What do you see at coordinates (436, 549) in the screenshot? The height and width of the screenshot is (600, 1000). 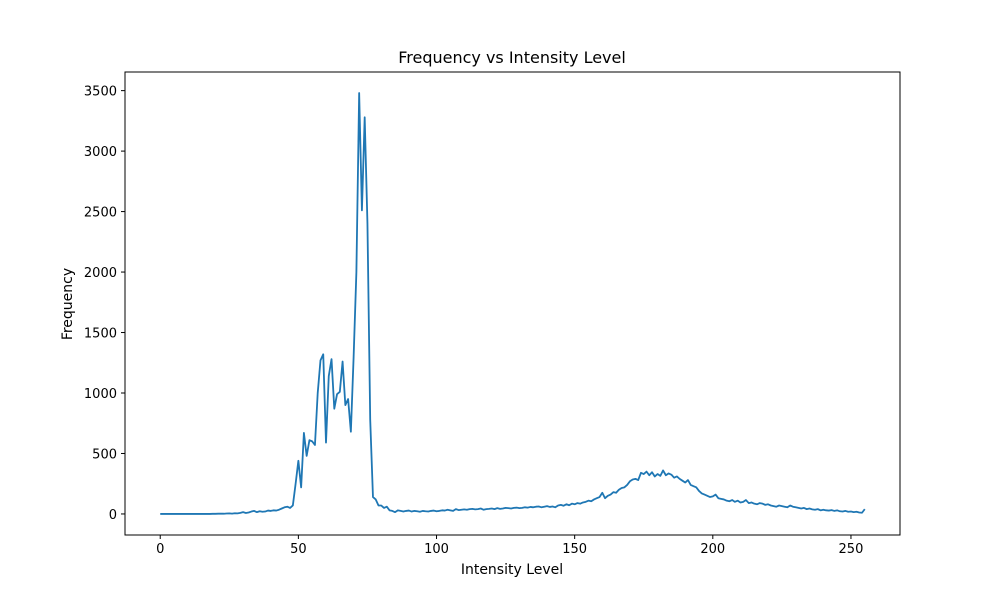 I see `x-tick-label: 100` at bounding box center [436, 549].